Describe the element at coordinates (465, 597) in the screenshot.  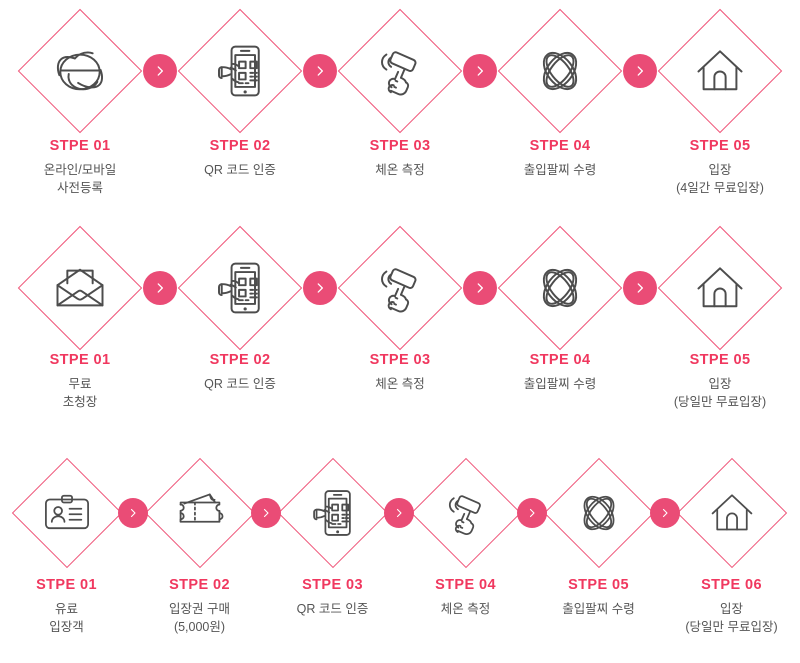
I see `step-caption: STPE 04 체온 측정` at that location.